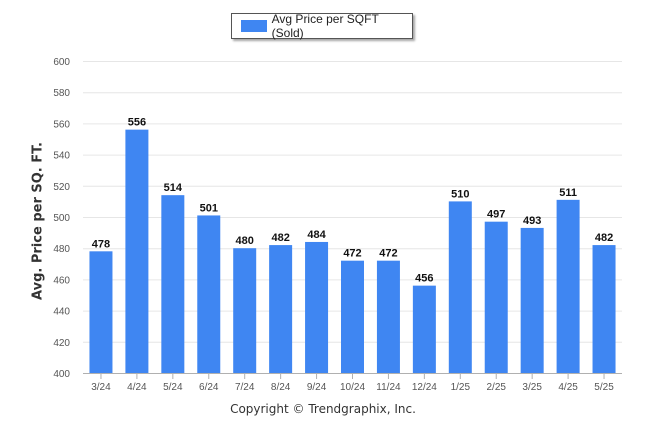 The width and height of the screenshot is (646, 434). I want to click on data-label: 510, so click(460, 194).